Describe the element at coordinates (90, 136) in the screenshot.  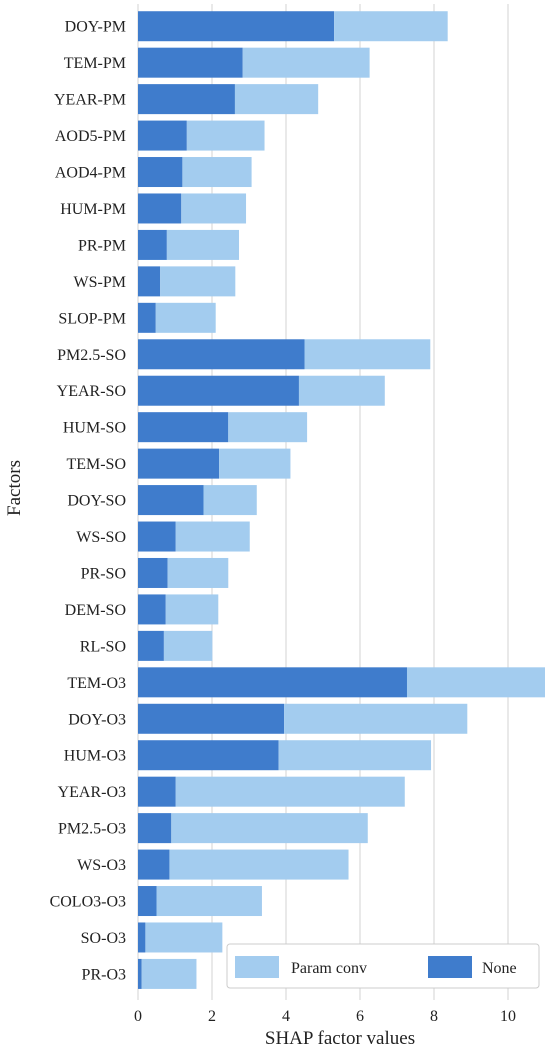
I see `y-tick-label-aod5-pm: AOD5-PM` at that location.